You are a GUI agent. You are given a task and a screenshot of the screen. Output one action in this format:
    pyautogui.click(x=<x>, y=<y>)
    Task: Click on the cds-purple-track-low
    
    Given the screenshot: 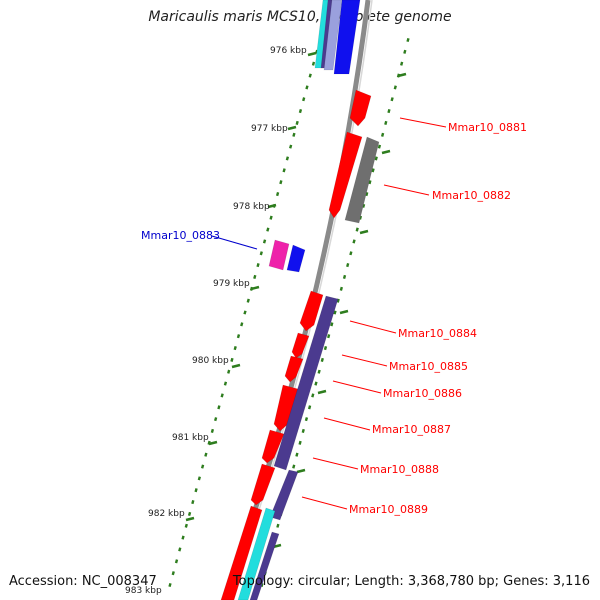 What is the action you would take?
    pyautogui.click(x=284, y=495)
    